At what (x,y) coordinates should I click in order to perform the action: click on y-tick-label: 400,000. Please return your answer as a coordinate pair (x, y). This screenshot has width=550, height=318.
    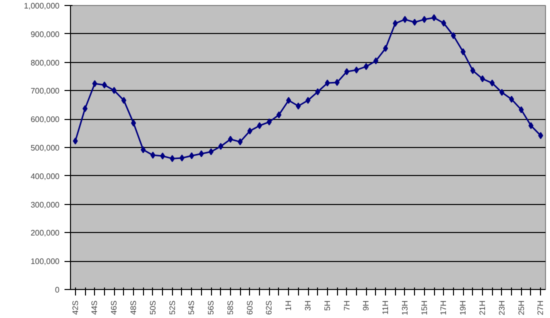
    Looking at the image, I should click on (45, 176).